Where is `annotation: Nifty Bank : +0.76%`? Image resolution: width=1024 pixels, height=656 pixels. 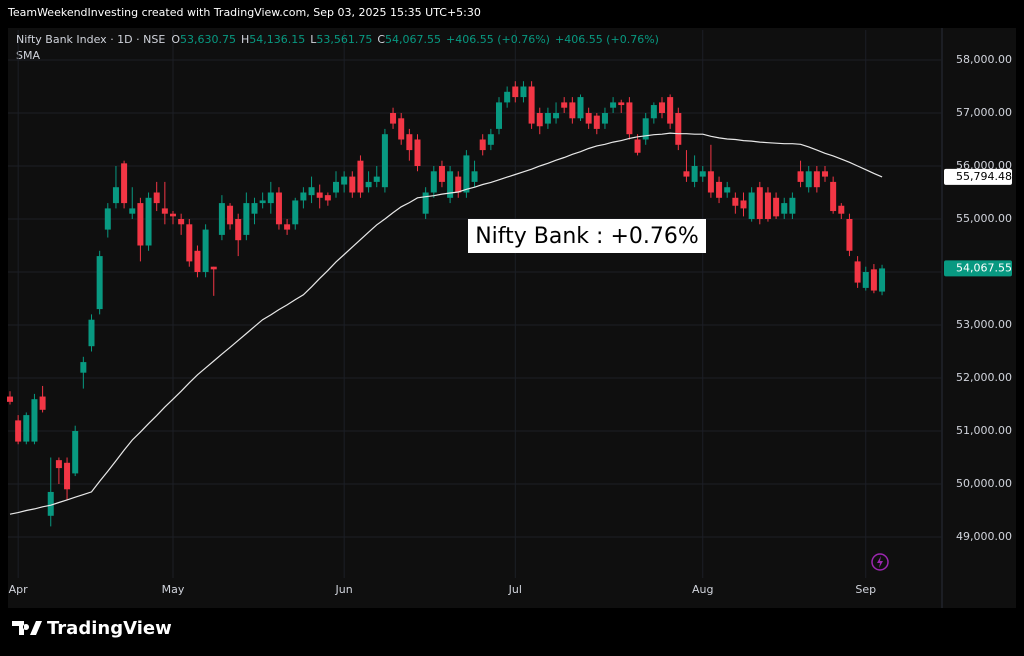 annotation: Nifty Bank : +0.76% is located at coordinates (587, 236).